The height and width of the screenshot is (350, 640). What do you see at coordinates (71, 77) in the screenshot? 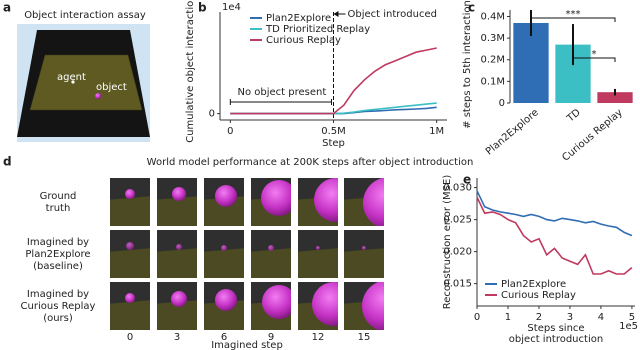
I see `agent-label: agent` at bounding box center [71, 77].